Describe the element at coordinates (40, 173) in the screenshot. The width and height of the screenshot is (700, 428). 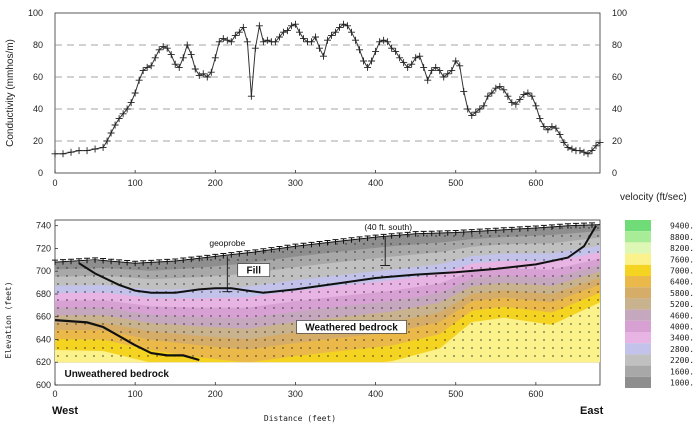
I see `conductivity-y-tick-label: 0` at that location.